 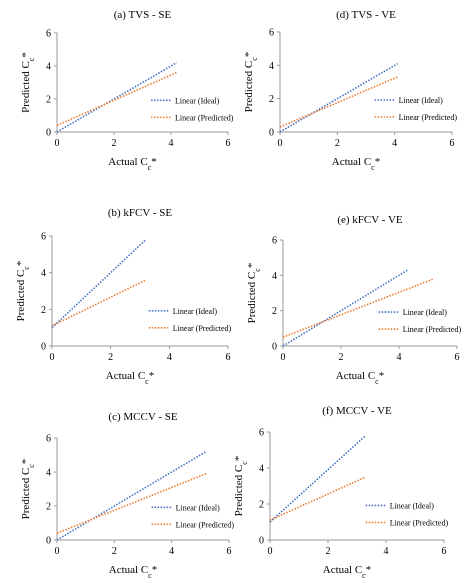 What do you see at coordinates (366, 15) in the screenshot?
I see `panel-title: (d) TVS - VE` at bounding box center [366, 15].